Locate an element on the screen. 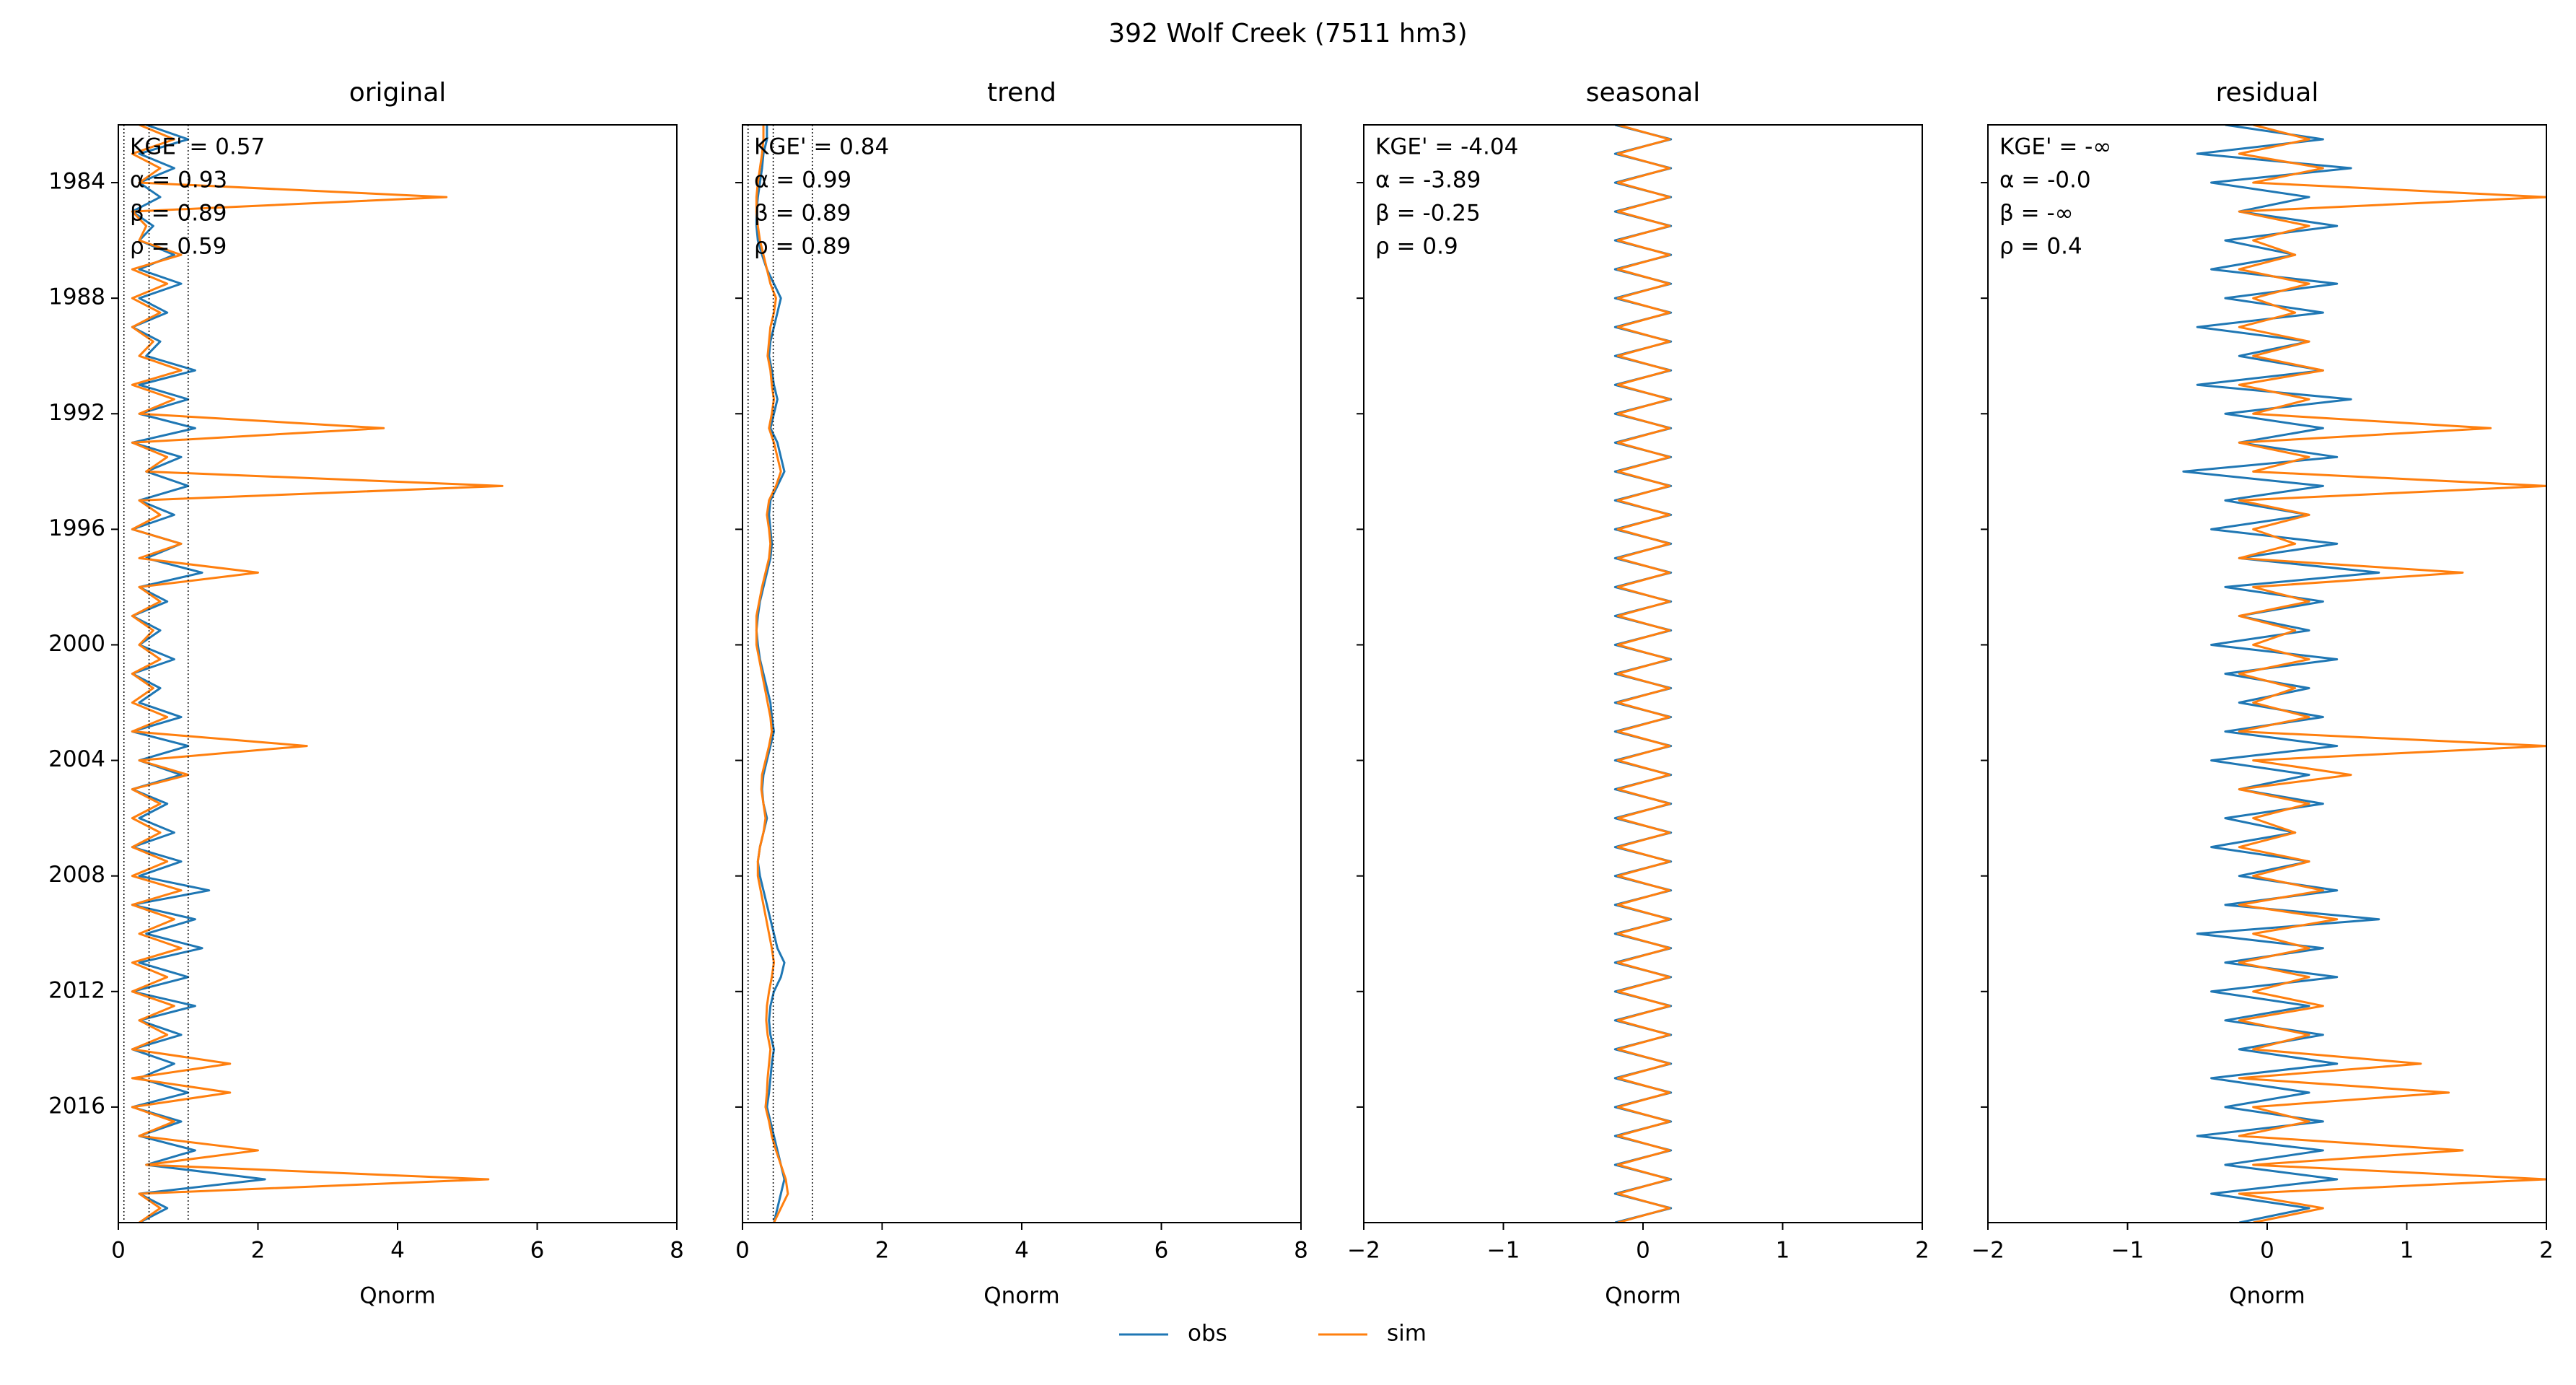  y-tick-label: 2012 is located at coordinates (76, 990).